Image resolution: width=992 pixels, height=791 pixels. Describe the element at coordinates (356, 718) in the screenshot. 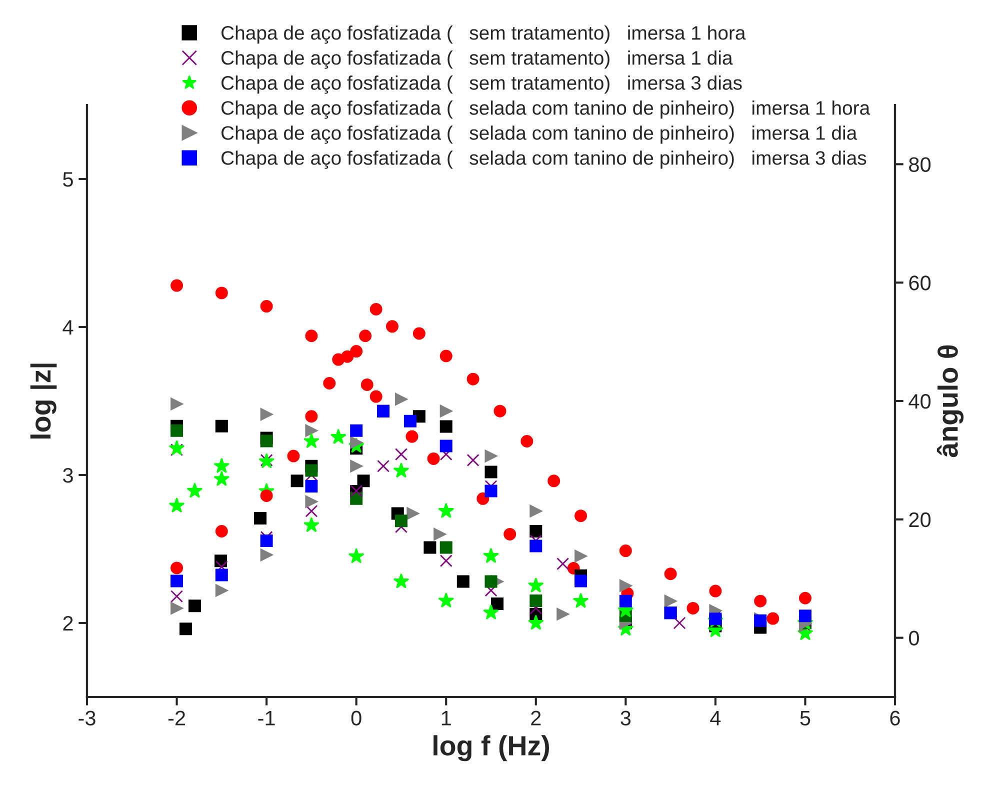

I see `x-tick-label: 0` at that location.